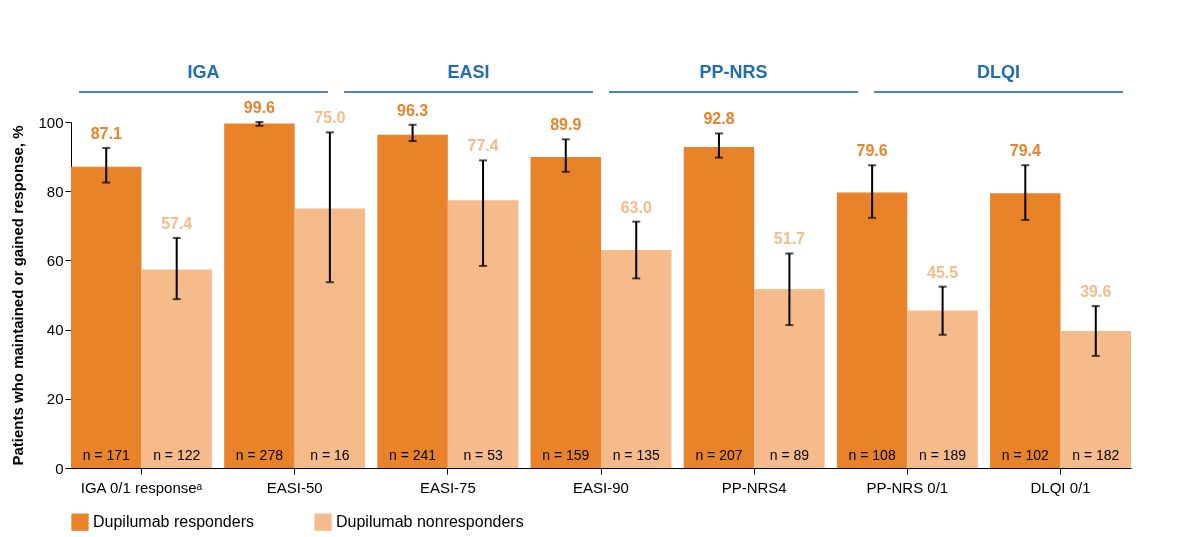  Describe the element at coordinates (483, 455) in the screenshot. I see `annotation: n = 53` at that location.